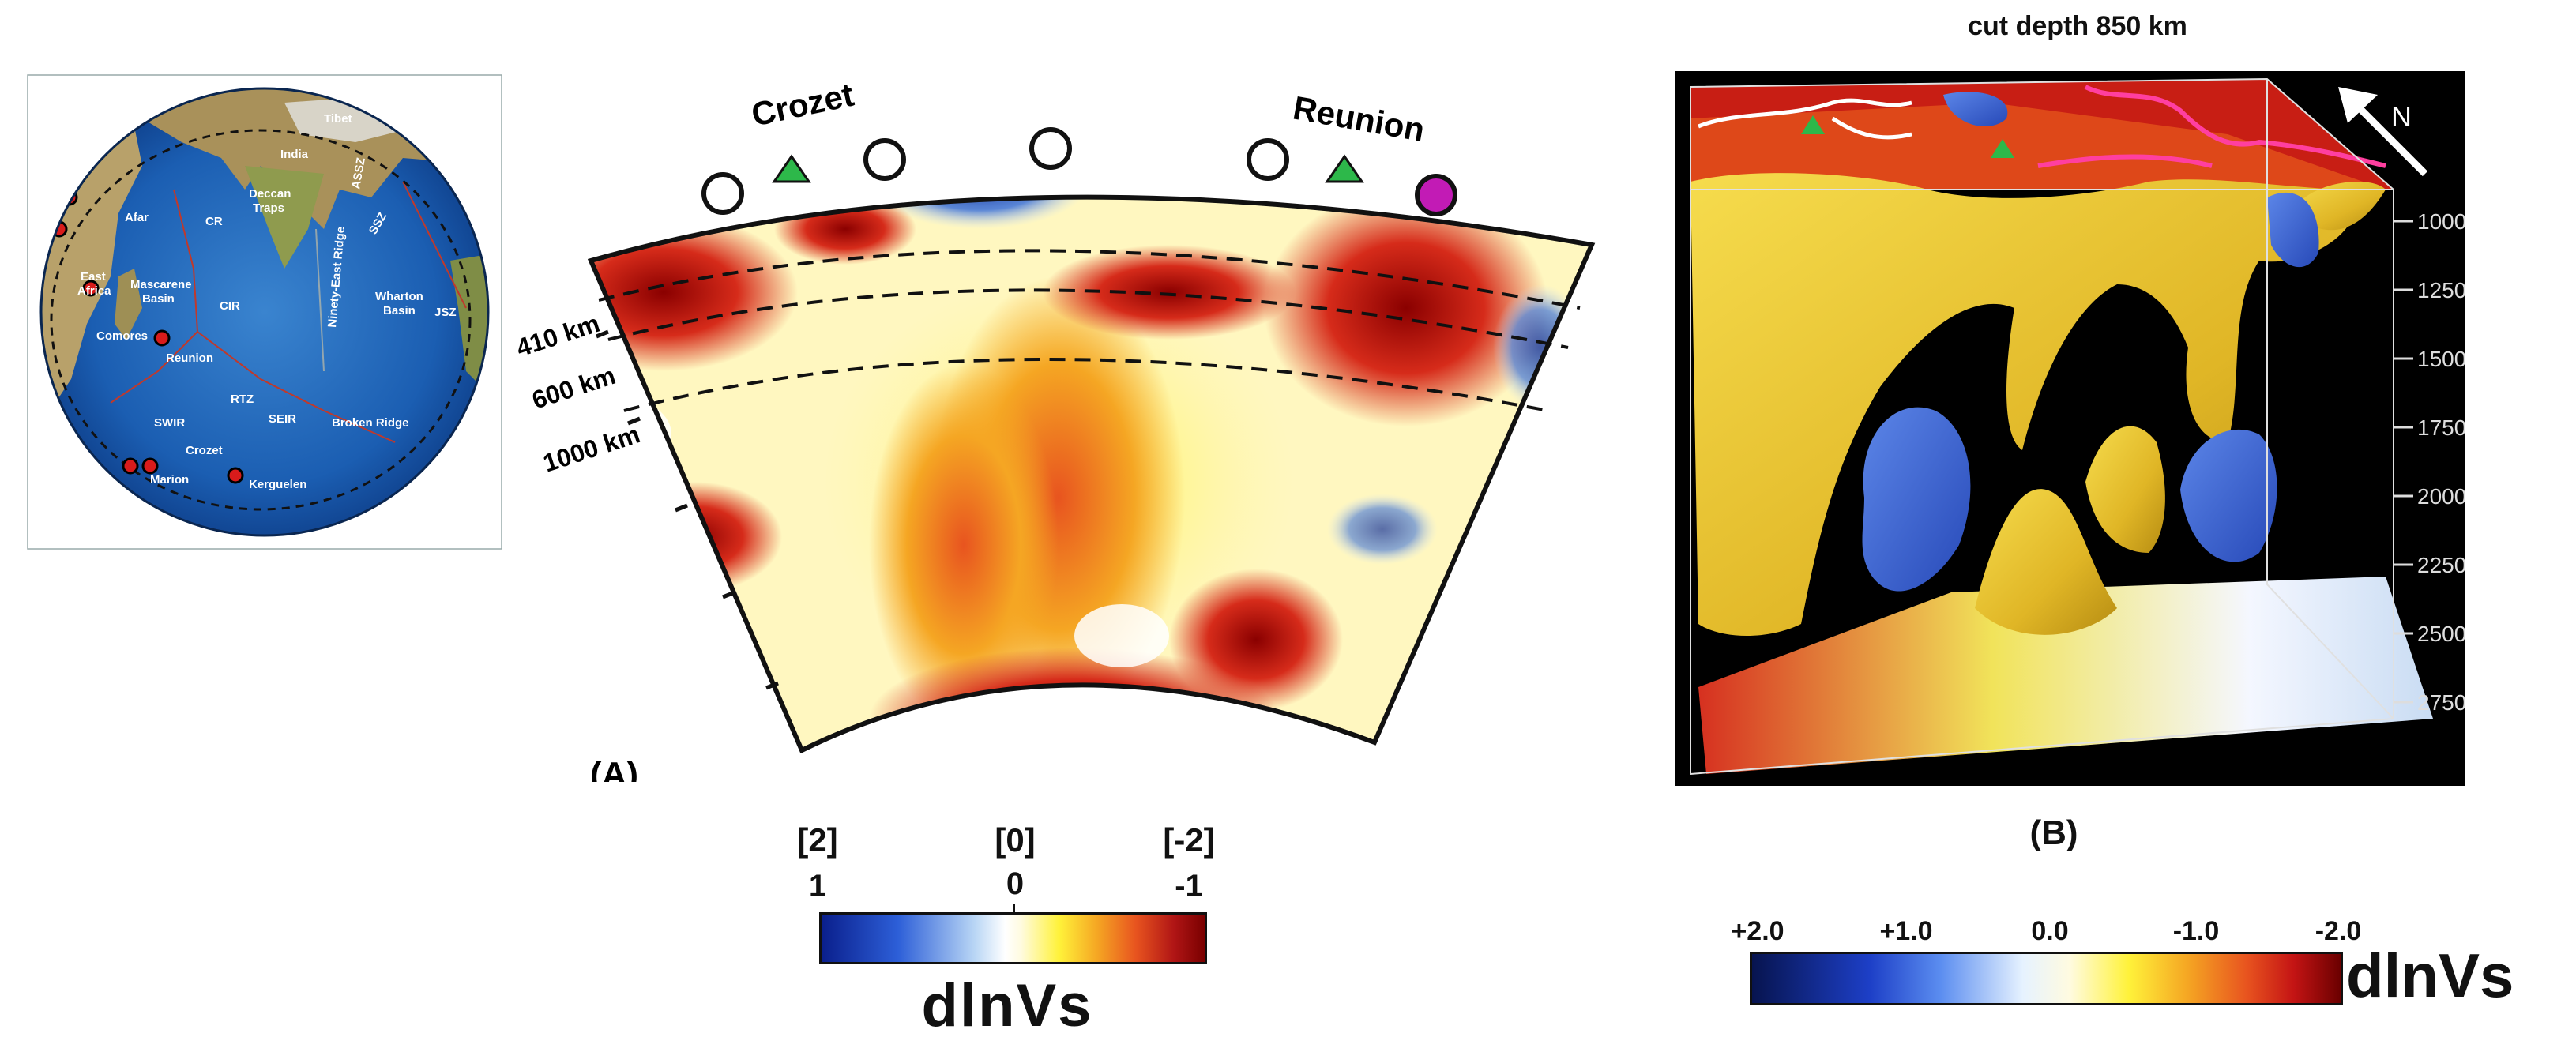 This screenshot has height=1052, width=2576. I want to click on plate-boundary-trace-pink, so click(2211, 127).